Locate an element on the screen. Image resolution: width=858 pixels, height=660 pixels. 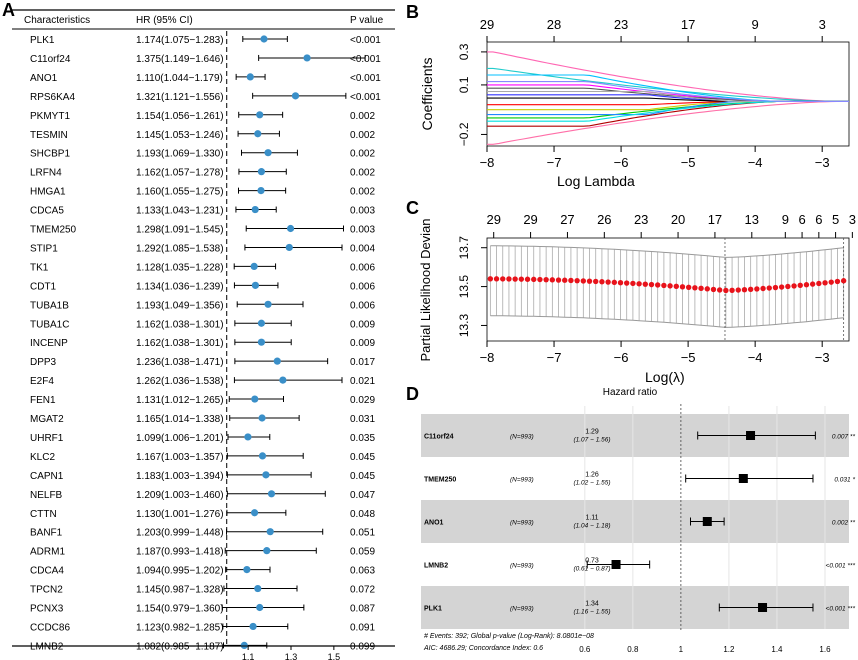
x-tick-label: 1 is located at coordinates (681, 649).